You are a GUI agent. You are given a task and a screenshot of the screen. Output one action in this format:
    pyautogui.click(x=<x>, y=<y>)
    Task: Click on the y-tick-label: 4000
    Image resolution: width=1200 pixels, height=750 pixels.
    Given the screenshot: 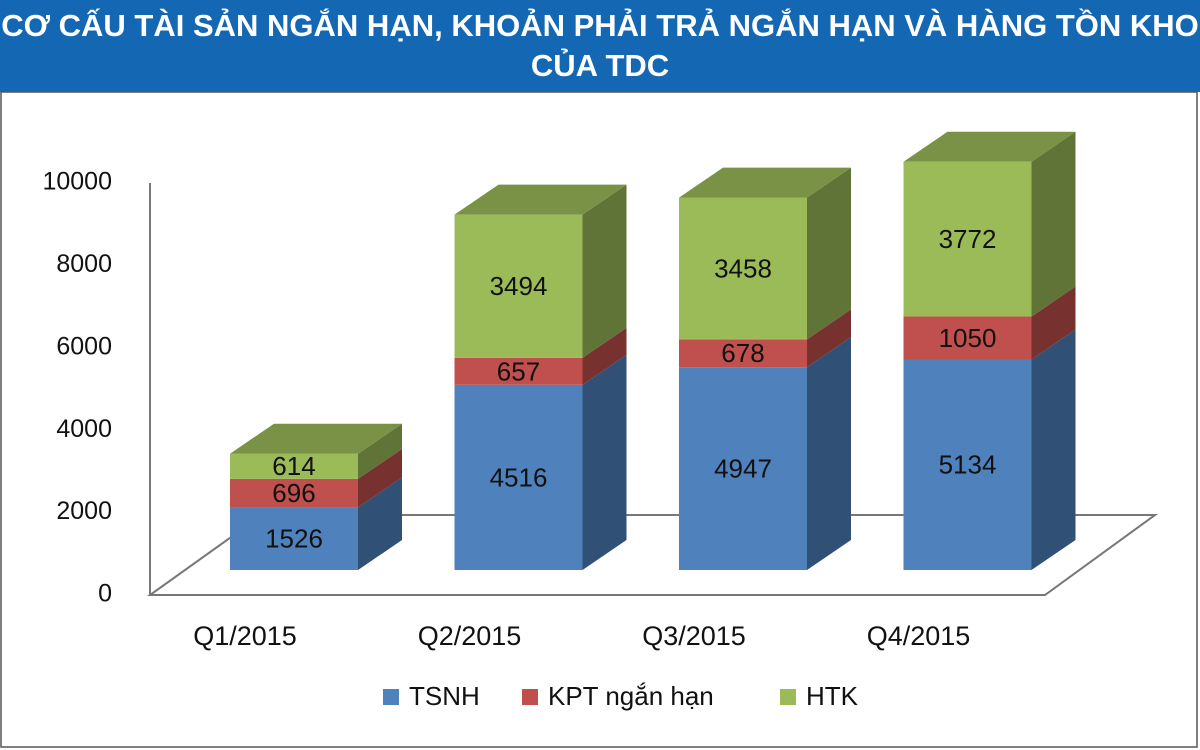 What is the action you would take?
    pyautogui.click(x=84, y=429)
    